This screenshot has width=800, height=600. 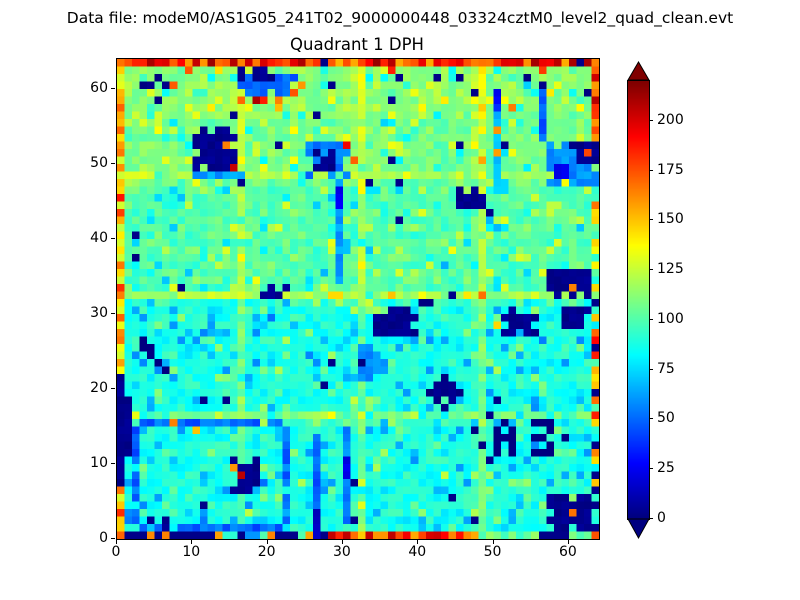 I want to click on colorbar-tick-label: 200, so click(x=670, y=119).